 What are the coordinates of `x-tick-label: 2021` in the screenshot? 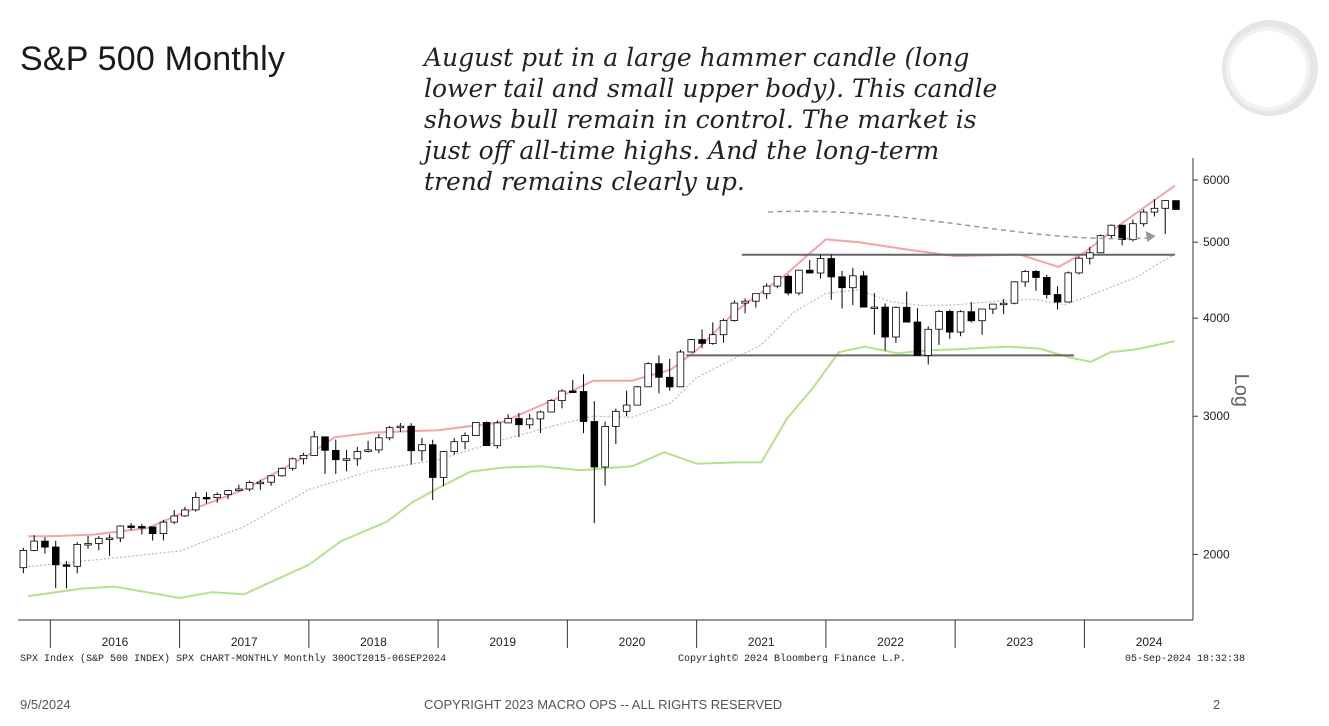 It's located at (761, 642).